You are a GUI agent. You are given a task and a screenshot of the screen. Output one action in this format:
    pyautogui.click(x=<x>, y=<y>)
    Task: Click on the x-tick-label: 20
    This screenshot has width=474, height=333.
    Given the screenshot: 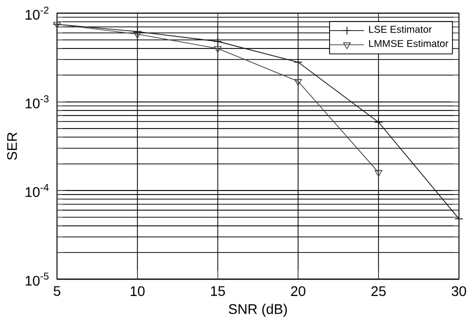 What is the action you would take?
    pyautogui.click(x=298, y=291)
    